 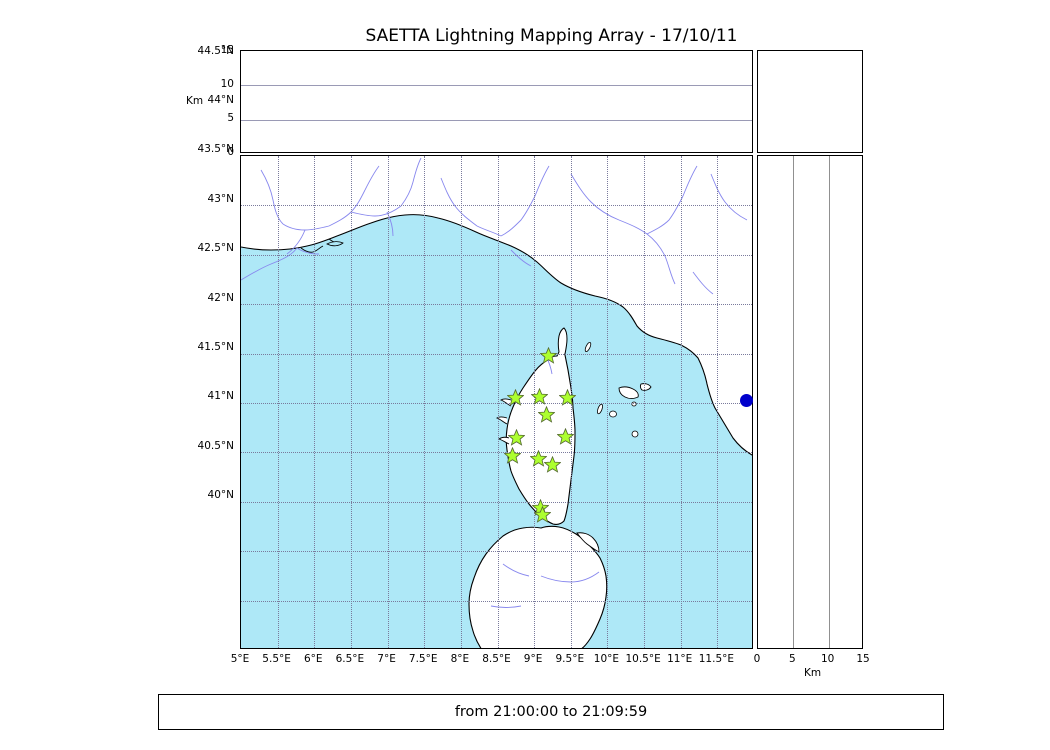 What do you see at coordinates (496, 453) in the screenshot?
I see `gridline-h-42N` at bounding box center [496, 453].